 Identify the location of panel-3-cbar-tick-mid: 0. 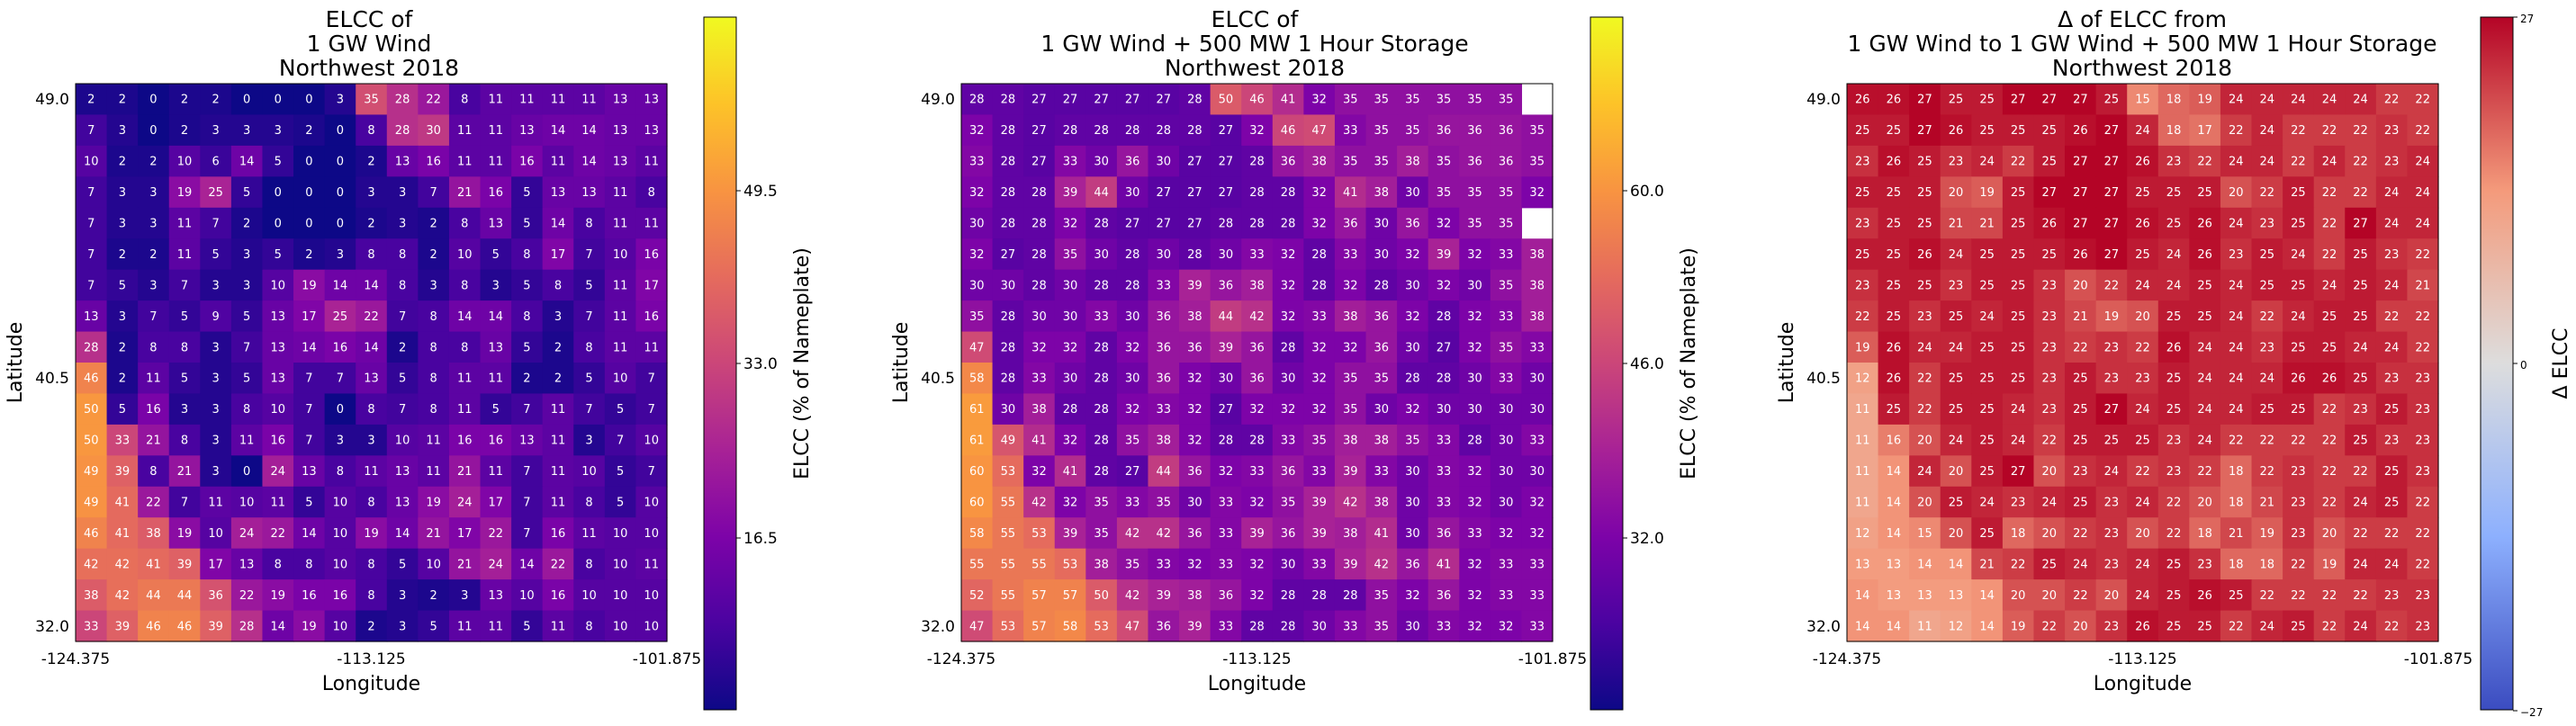
(2523, 365).